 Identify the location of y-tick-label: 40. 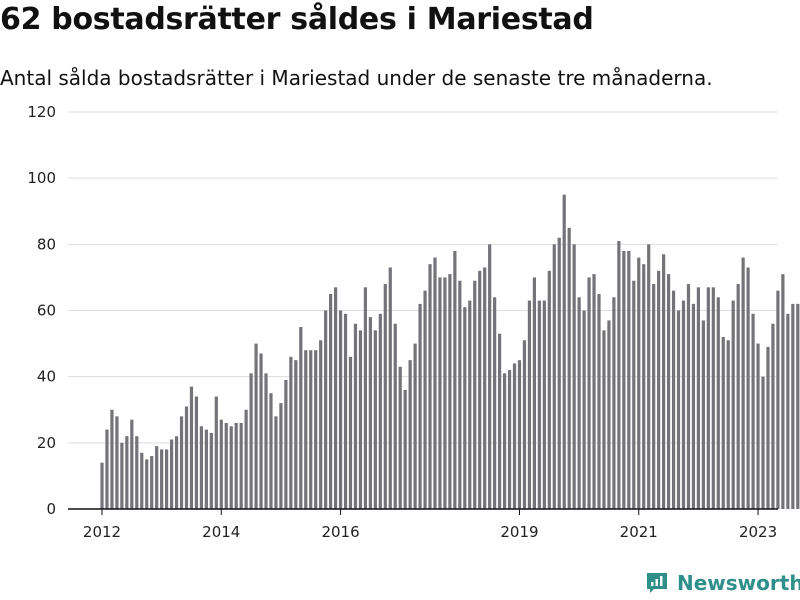
(46, 377).